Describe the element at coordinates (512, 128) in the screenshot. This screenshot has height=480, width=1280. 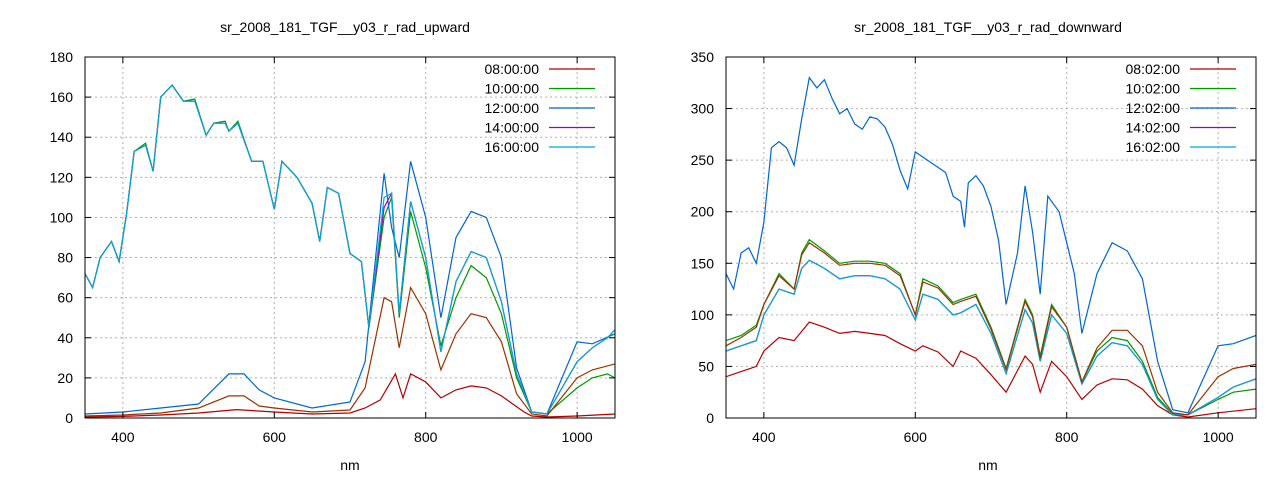
I see `legend-label: 14:00:00` at that location.